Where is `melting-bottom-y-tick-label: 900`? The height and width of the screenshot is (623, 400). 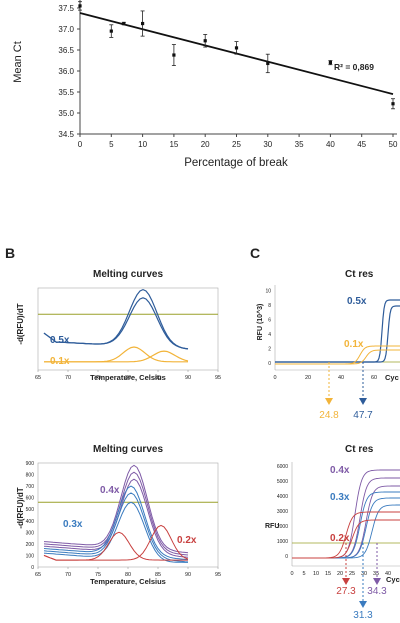 melting-bottom-y-tick-label: 900 is located at coordinates (30, 464).